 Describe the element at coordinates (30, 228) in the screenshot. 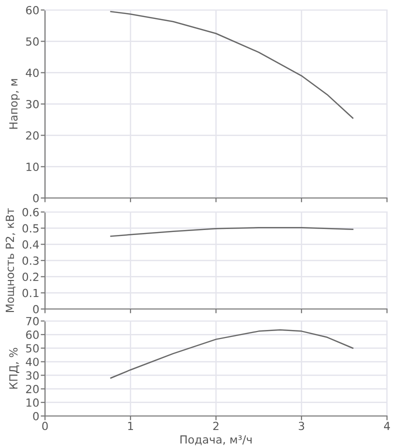

I see `y-tick-label: 0.5` at that location.